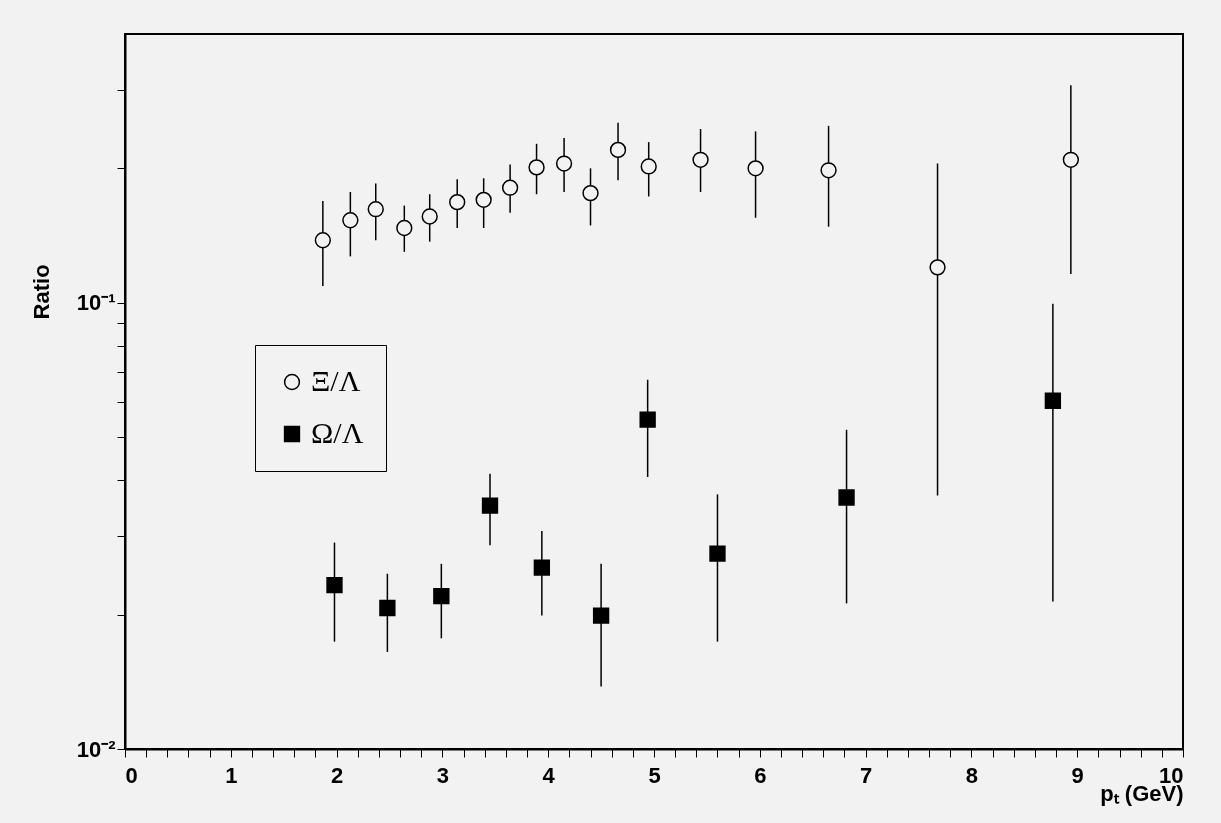  What do you see at coordinates (549, 775) in the screenshot?
I see `x-tick-label: 4` at bounding box center [549, 775].